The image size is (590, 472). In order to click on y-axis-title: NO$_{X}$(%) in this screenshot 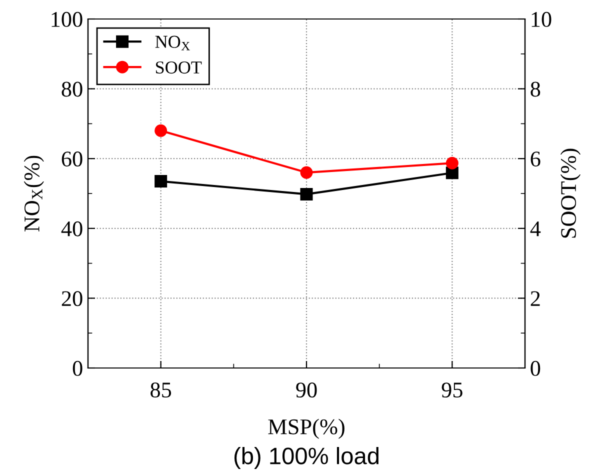, I will do `click(34, 194)`.